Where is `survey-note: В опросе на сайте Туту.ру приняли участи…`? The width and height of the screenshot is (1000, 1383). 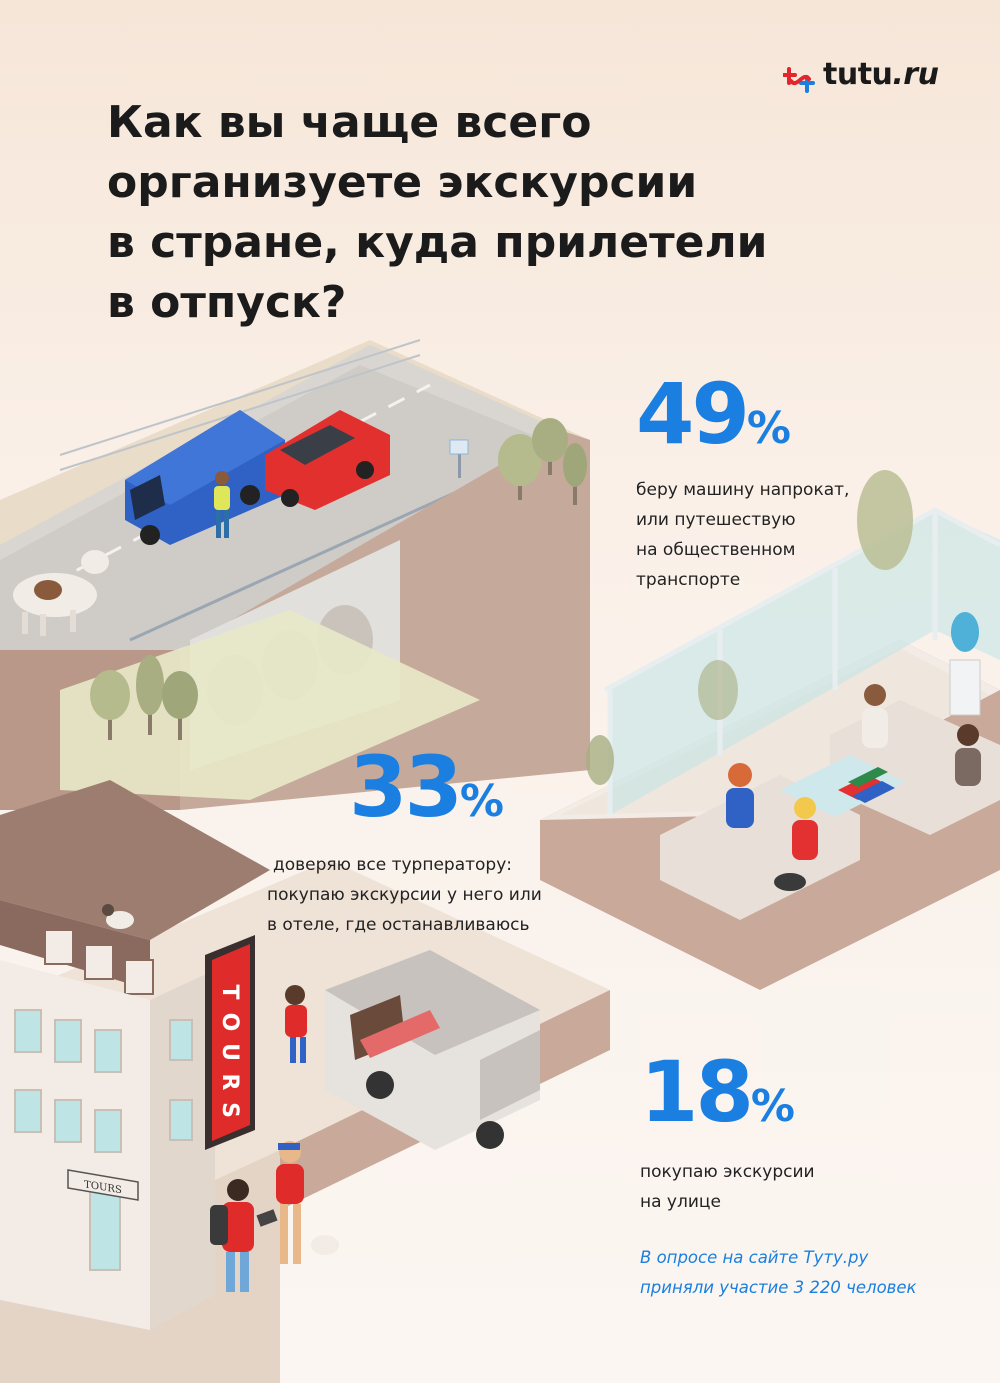
survey-note: В опросе на сайте Туту.ру приняли участи… is located at coordinates (778, 1273).